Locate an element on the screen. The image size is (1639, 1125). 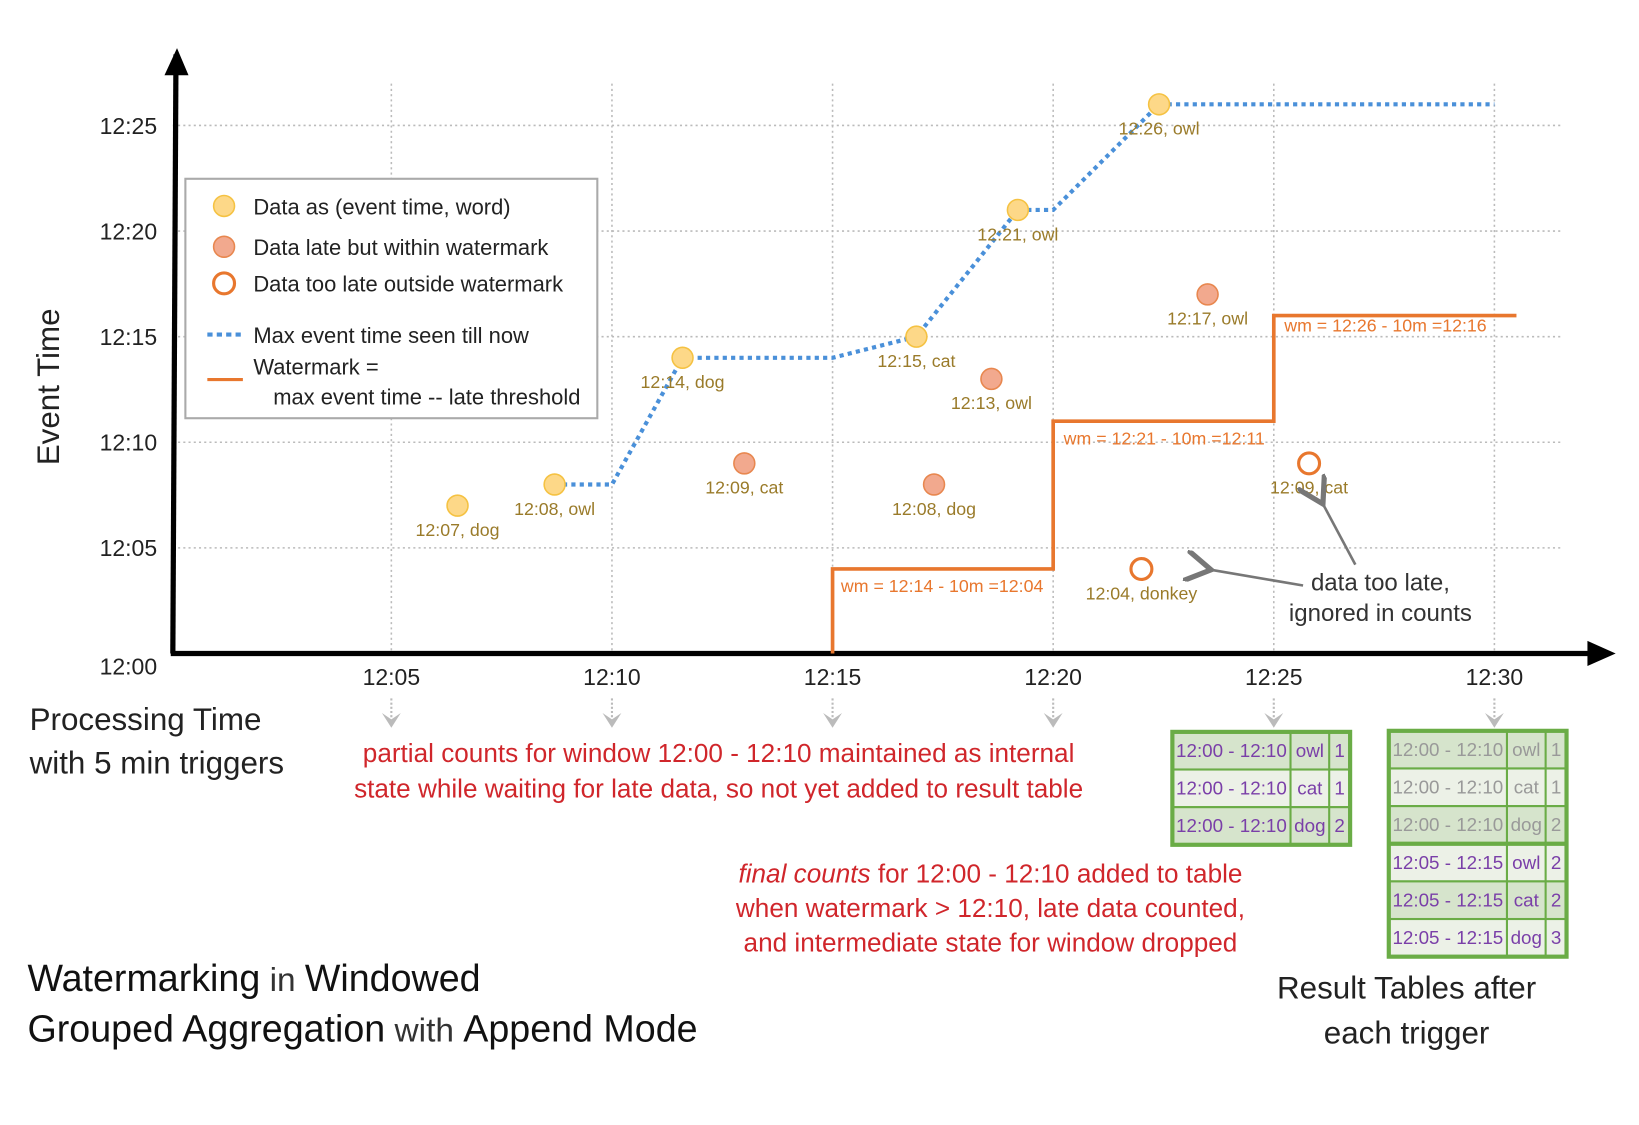
y-tick-label: 12:15 is located at coordinates (129, 337).